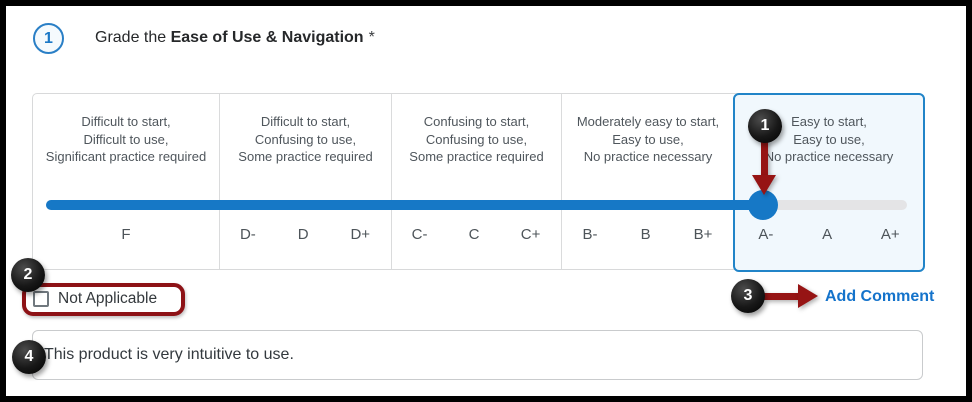 The width and height of the screenshot is (972, 402). I want to click on grade-slider-handle, so click(763, 205).